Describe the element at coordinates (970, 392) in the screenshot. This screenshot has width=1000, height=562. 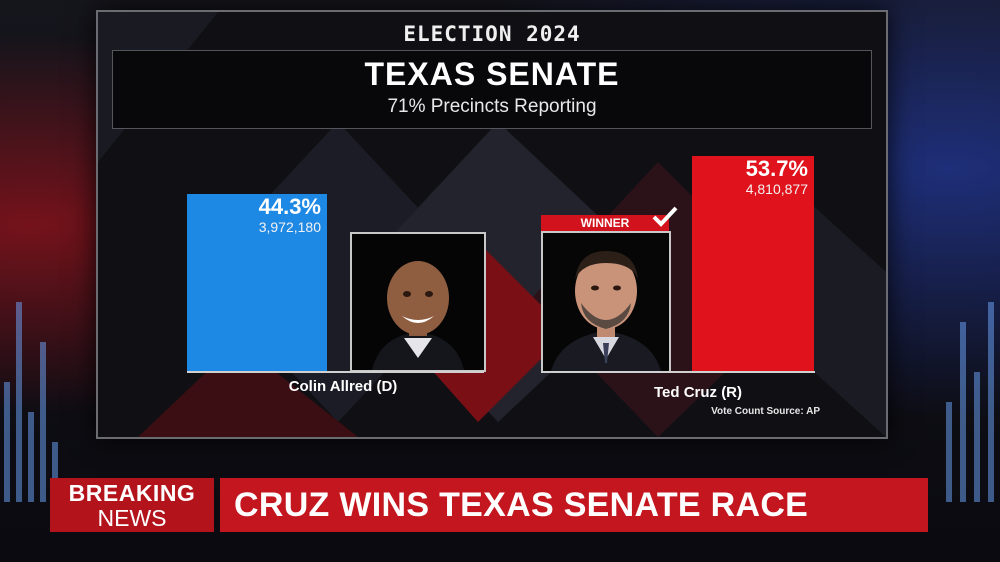
I see `right-decor-bars` at that location.